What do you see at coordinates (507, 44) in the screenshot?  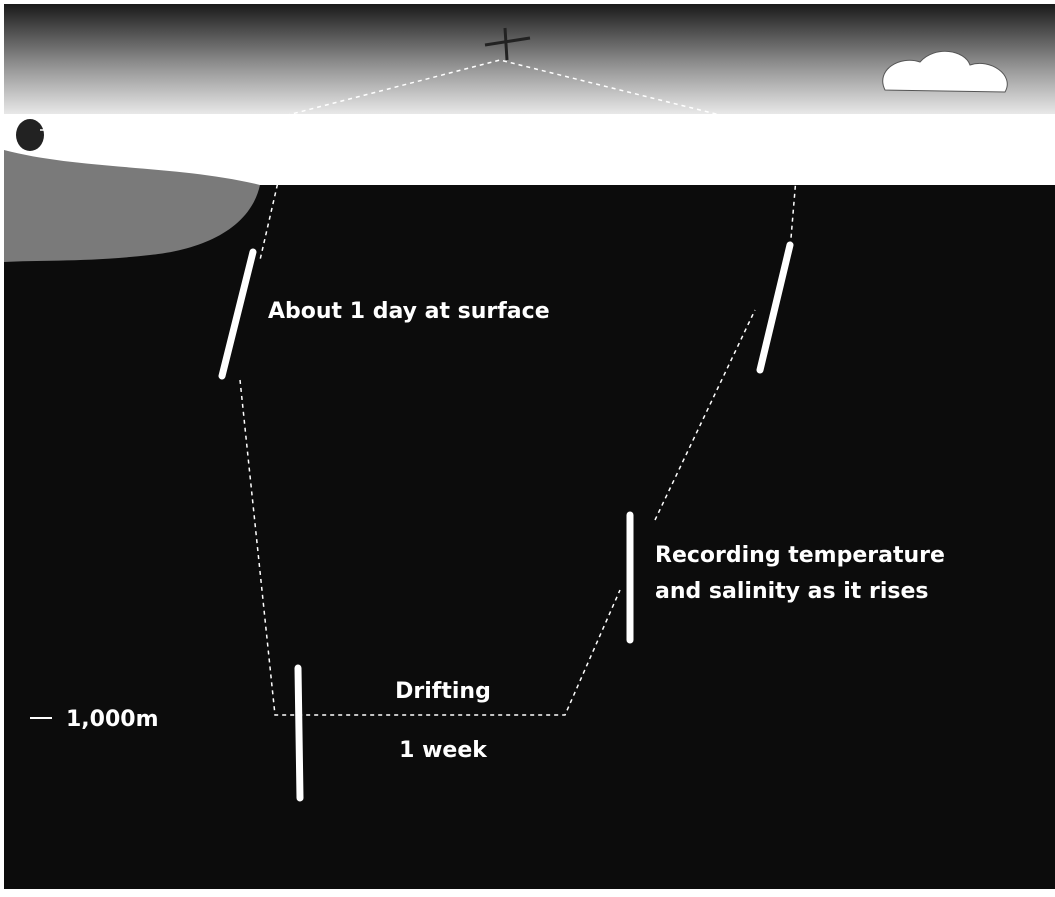 I see `satellite` at bounding box center [507, 44].